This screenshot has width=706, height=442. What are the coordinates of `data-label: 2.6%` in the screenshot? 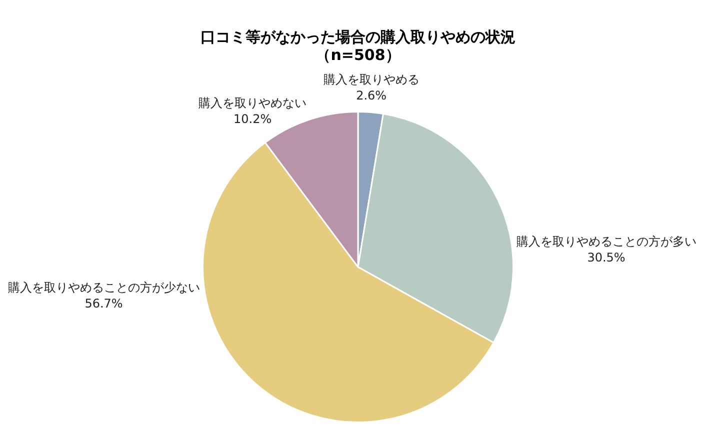 It's located at (371, 95).